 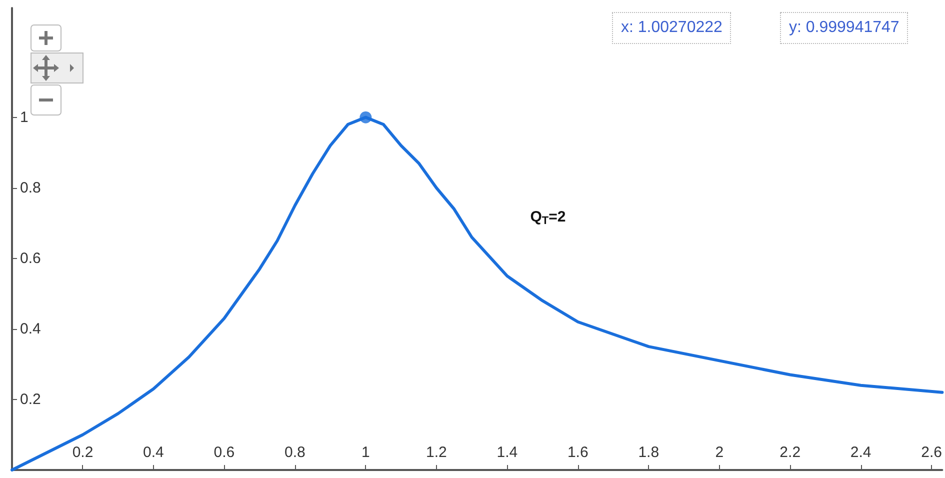 I want to click on x-tick-label: 1.8, so click(x=649, y=452).